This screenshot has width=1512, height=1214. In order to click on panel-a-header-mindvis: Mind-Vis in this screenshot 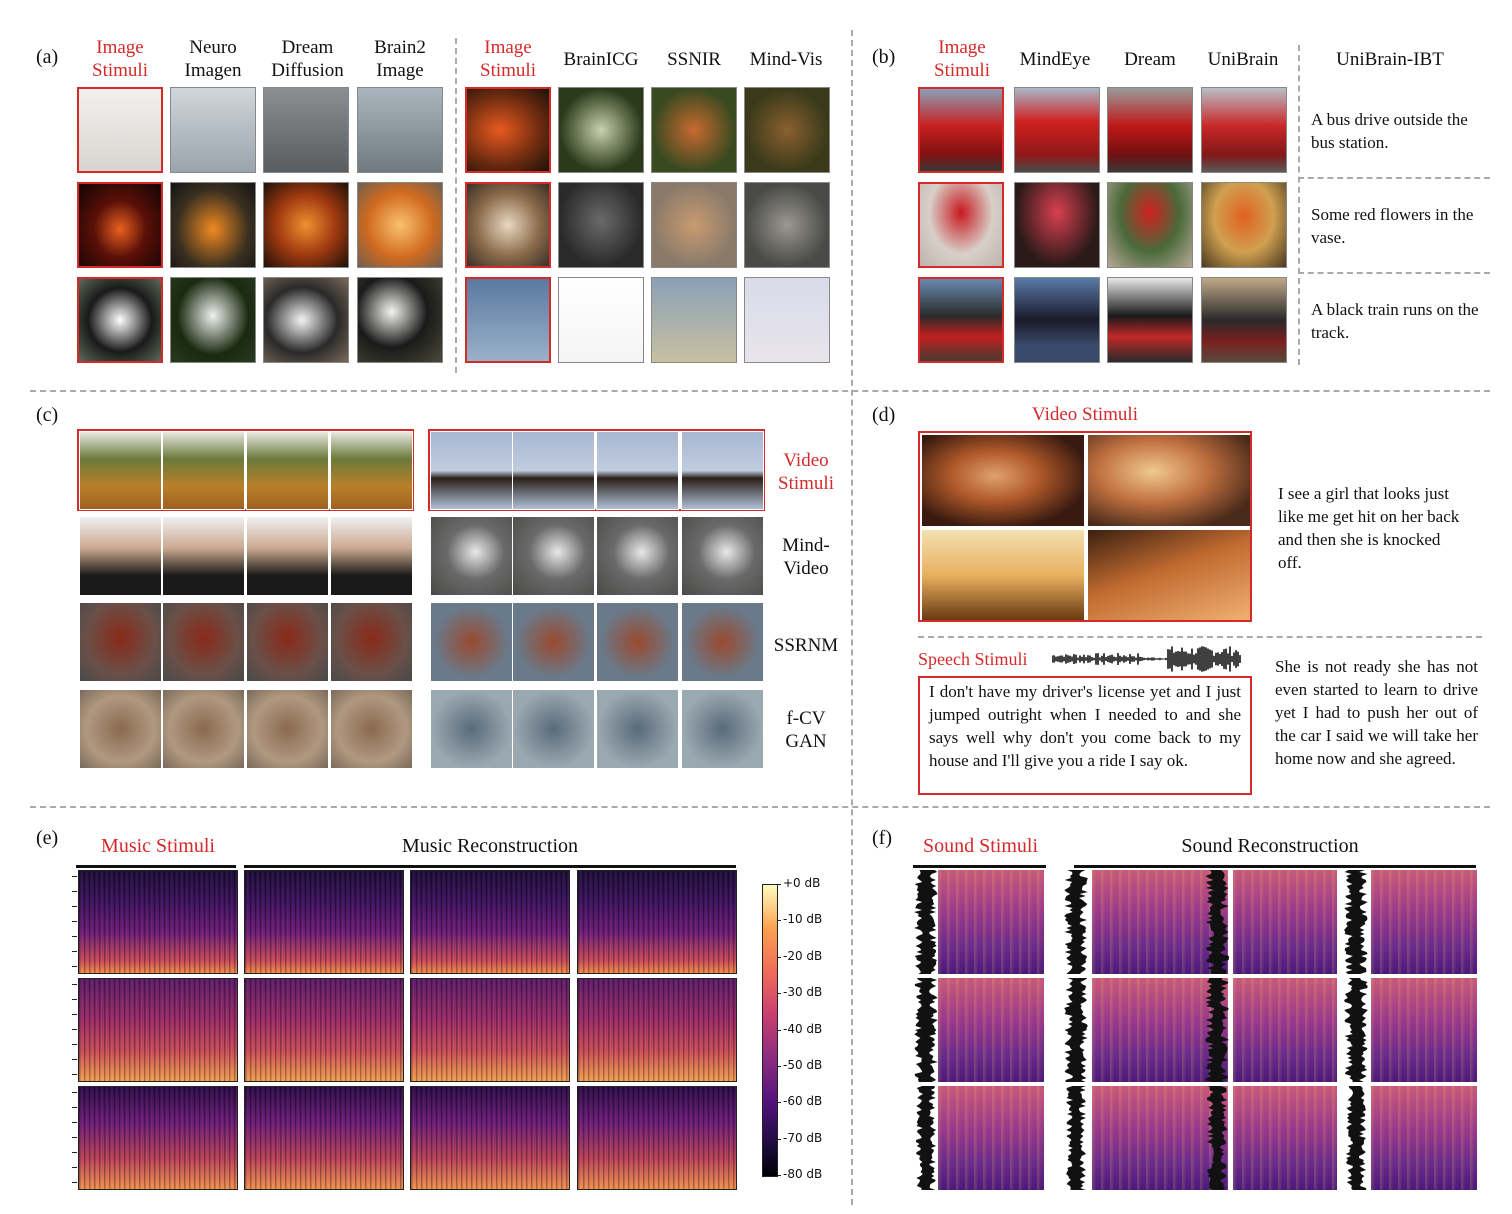, I will do `click(786, 59)`.